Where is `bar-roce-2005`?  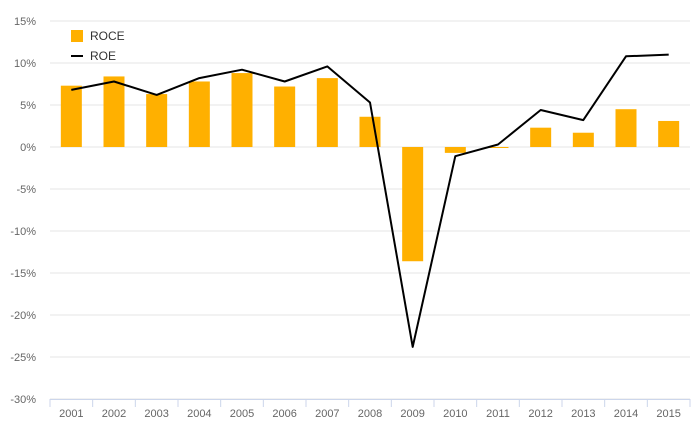 bar-roce-2005 is located at coordinates (242, 110).